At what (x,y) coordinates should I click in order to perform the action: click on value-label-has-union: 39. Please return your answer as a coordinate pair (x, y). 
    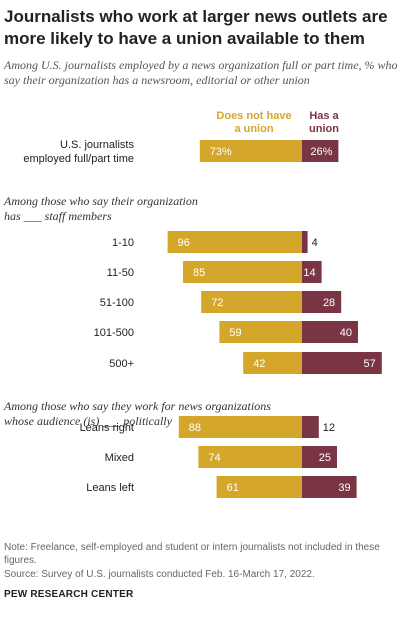
    Looking at the image, I should click on (344, 488).